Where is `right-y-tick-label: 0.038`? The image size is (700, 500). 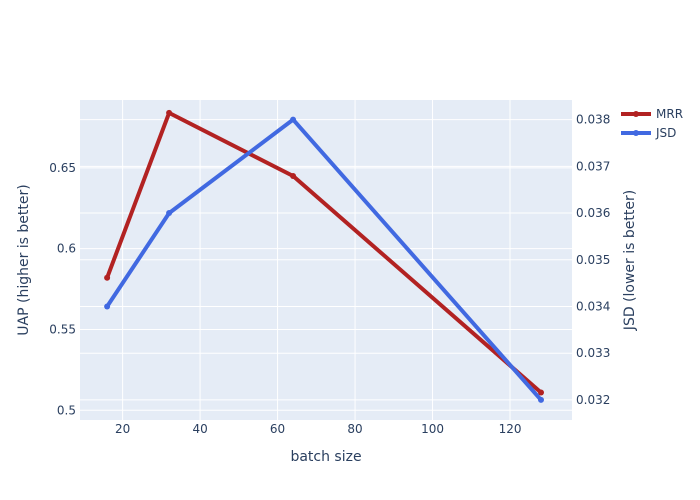 right-y-tick-label: 0.038 is located at coordinates (593, 120).